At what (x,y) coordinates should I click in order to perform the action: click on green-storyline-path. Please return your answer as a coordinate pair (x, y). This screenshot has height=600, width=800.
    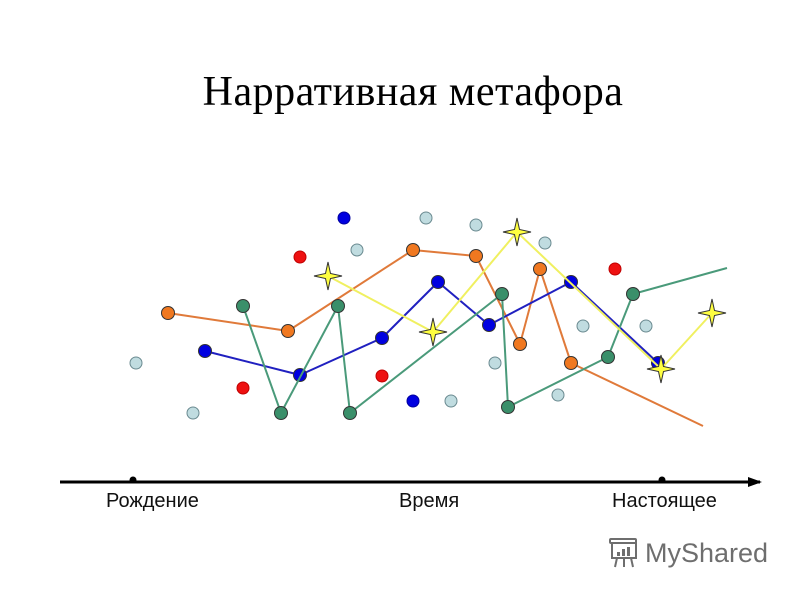
    Looking at the image, I should click on (485, 340).